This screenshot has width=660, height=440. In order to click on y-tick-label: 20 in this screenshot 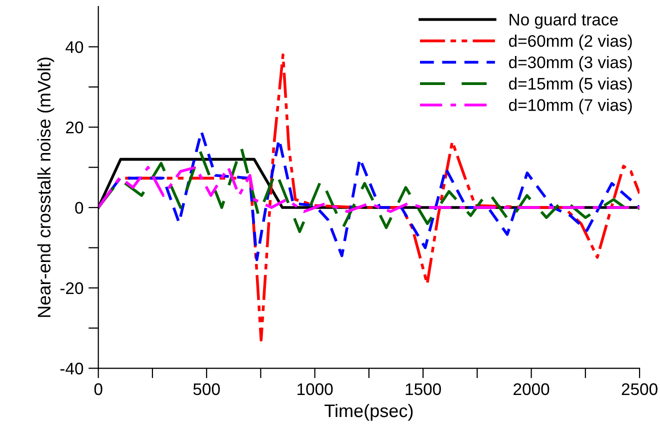, I will do `click(75, 128)`.